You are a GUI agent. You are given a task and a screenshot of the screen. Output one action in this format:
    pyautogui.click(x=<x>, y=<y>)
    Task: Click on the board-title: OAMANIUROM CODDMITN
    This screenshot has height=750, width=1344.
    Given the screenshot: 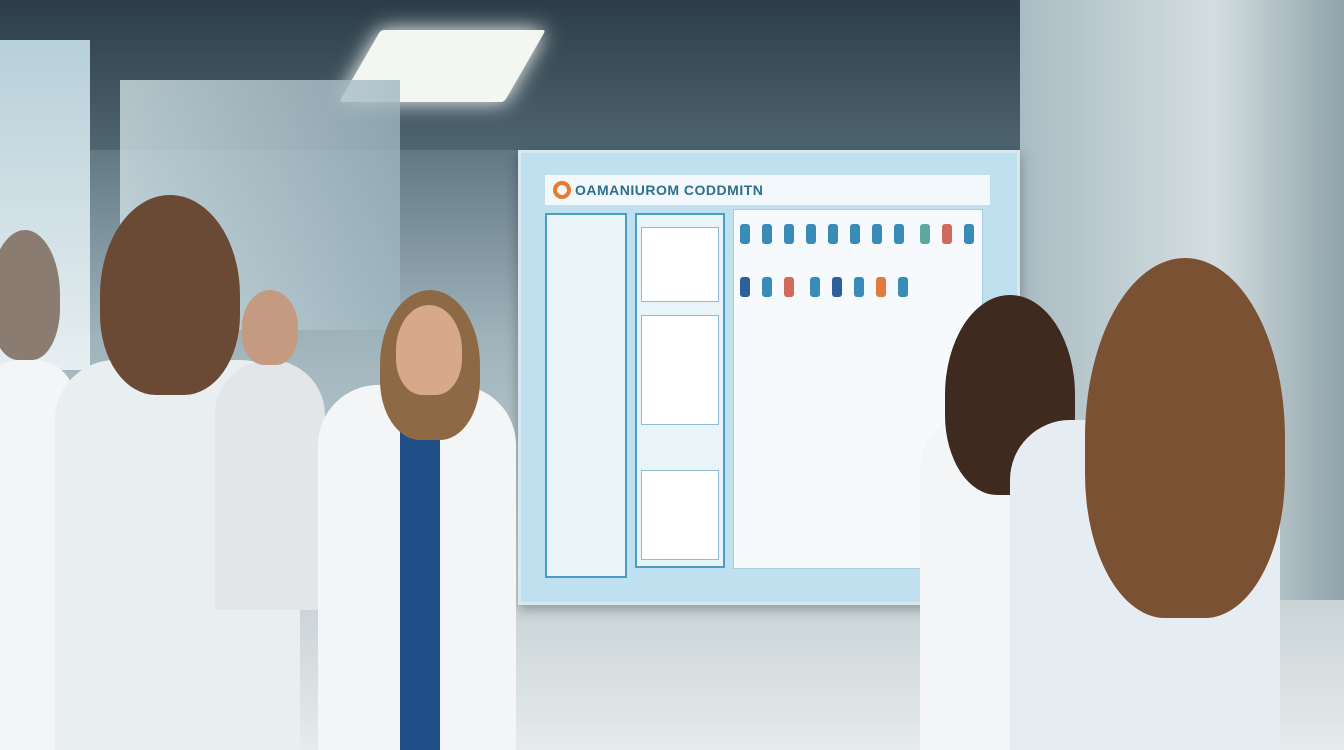 What is the action you would take?
    pyautogui.click(x=669, y=190)
    